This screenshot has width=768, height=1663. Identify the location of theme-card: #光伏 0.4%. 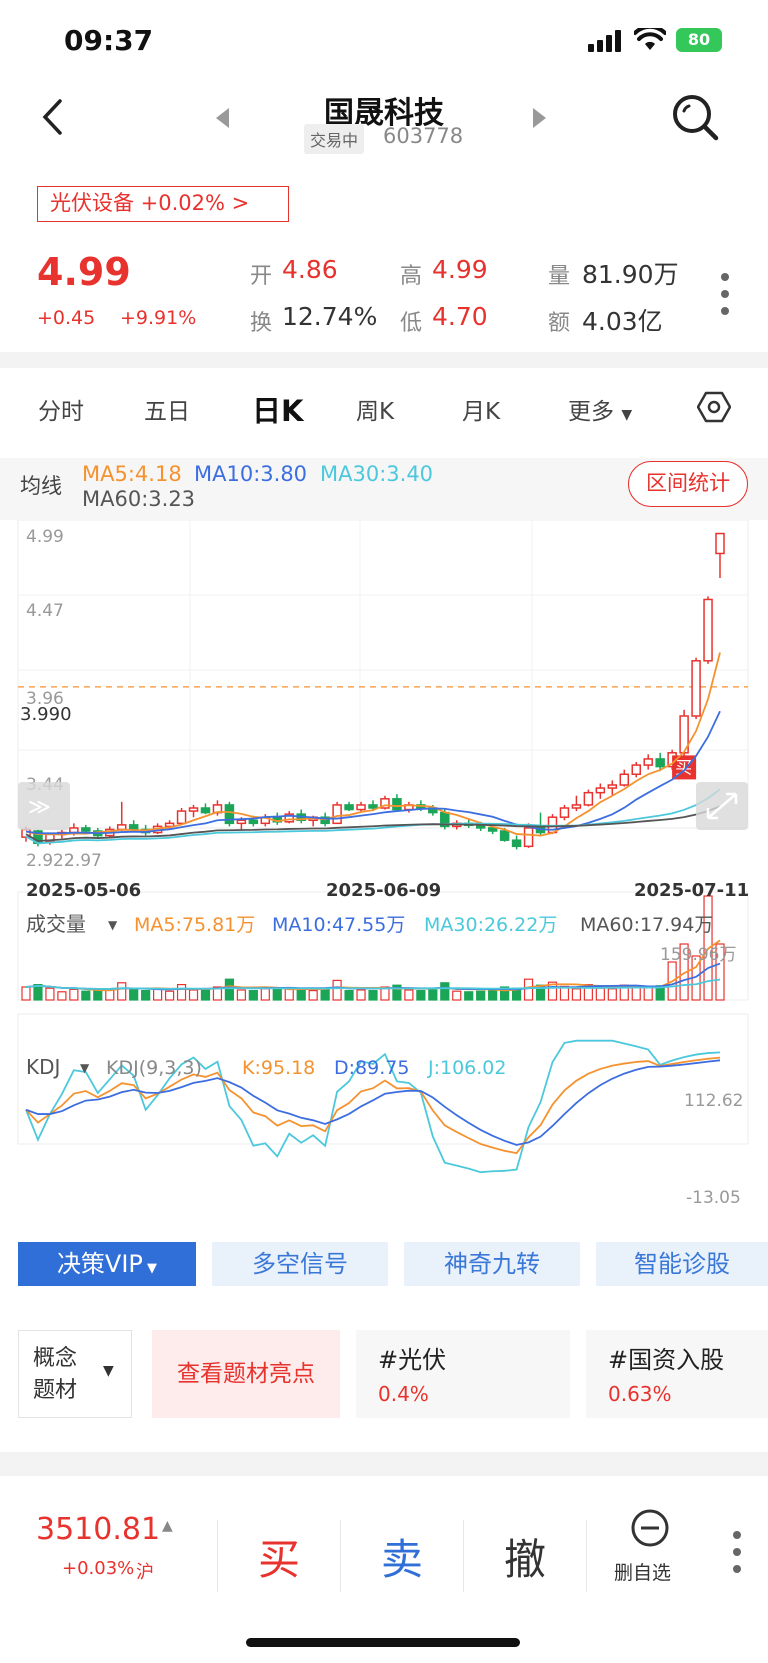
(463, 1374).